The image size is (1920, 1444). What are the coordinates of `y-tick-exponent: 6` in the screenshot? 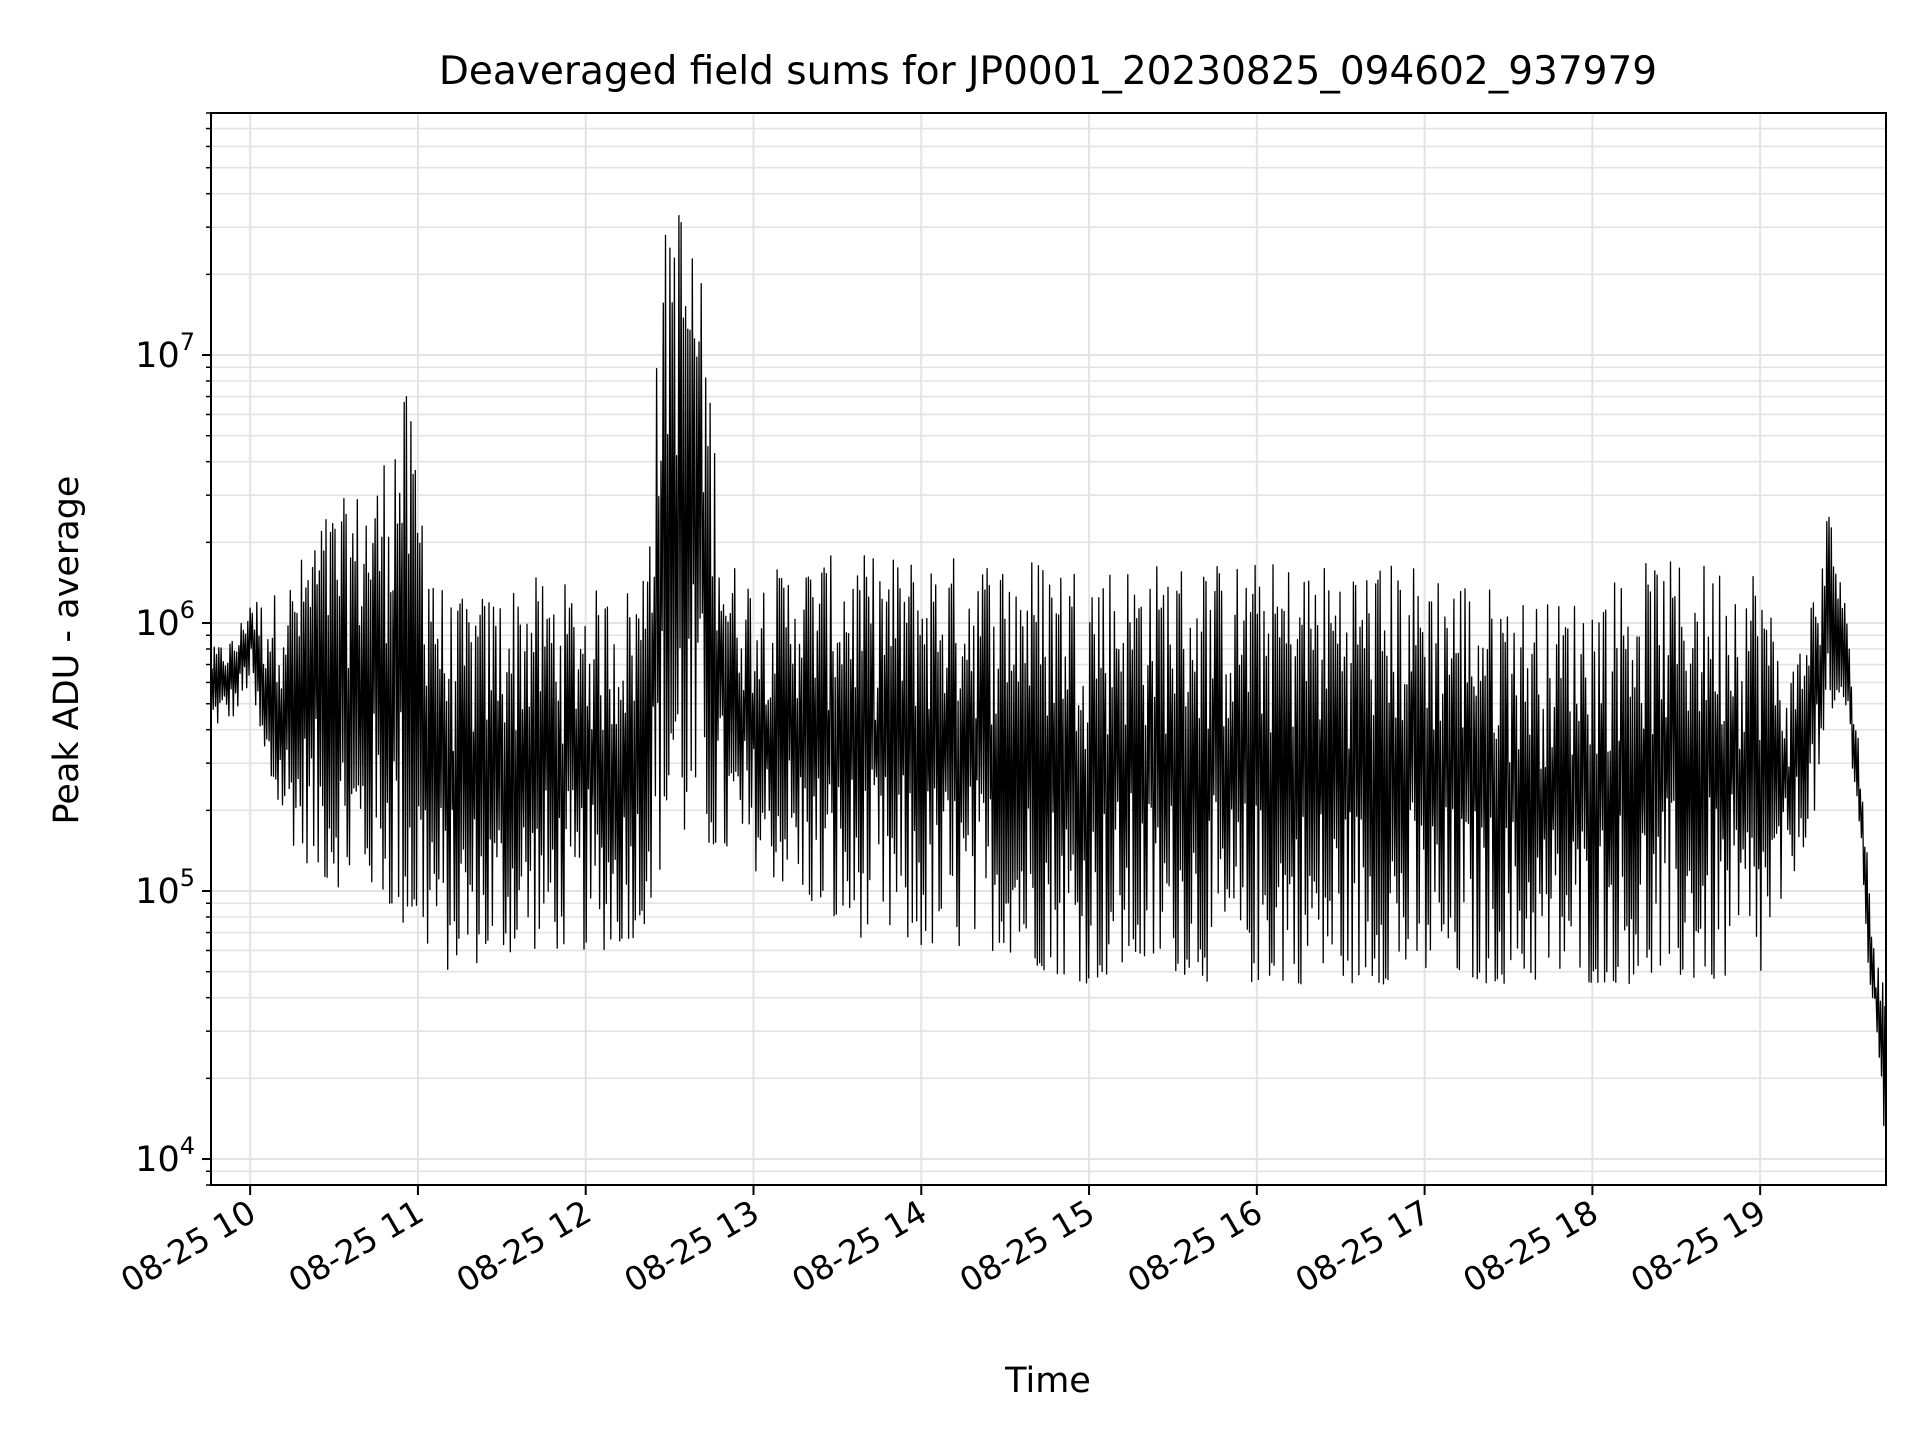 It's located at (187, 610).